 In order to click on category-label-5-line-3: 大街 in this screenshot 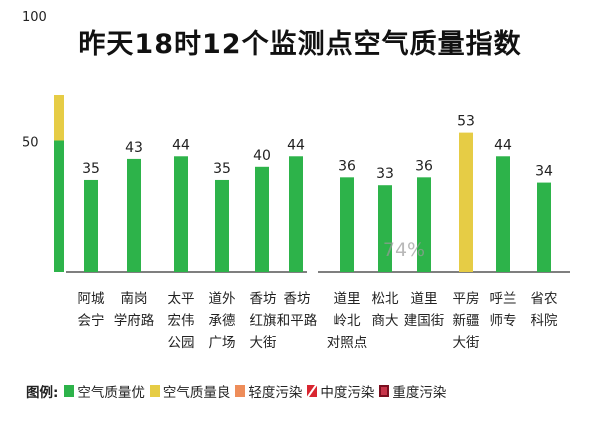, I will do `click(263, 343)`.